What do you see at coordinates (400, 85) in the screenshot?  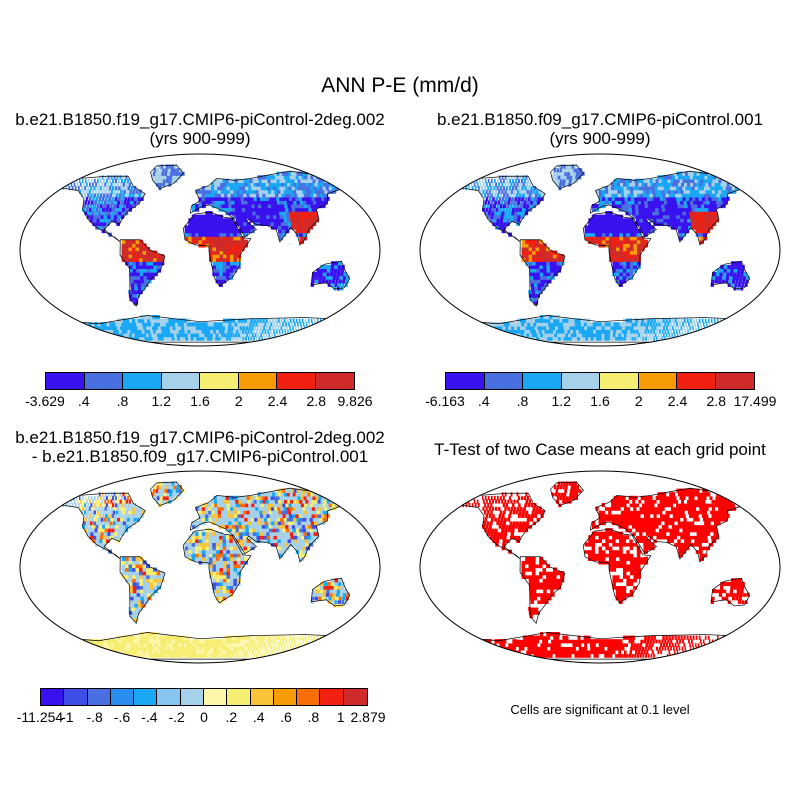 I see `figure-title: ANN P-E (mm/d)` at bounding box center [400, 85].